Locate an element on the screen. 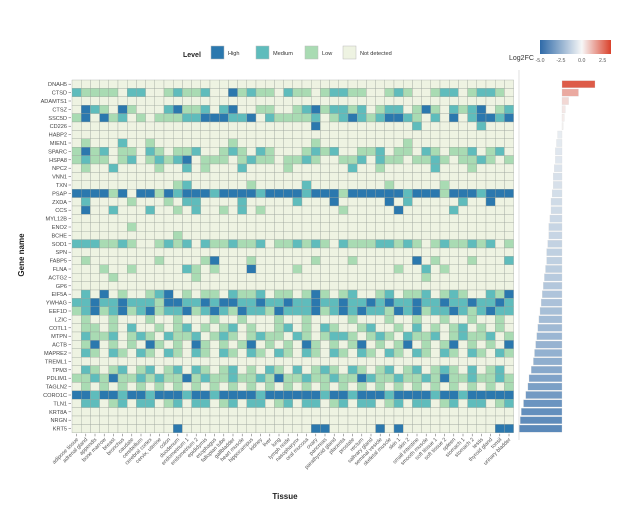 This screenshot has height=521, width=626. gene-label: SSC5D is located at coordinates (57, 119).